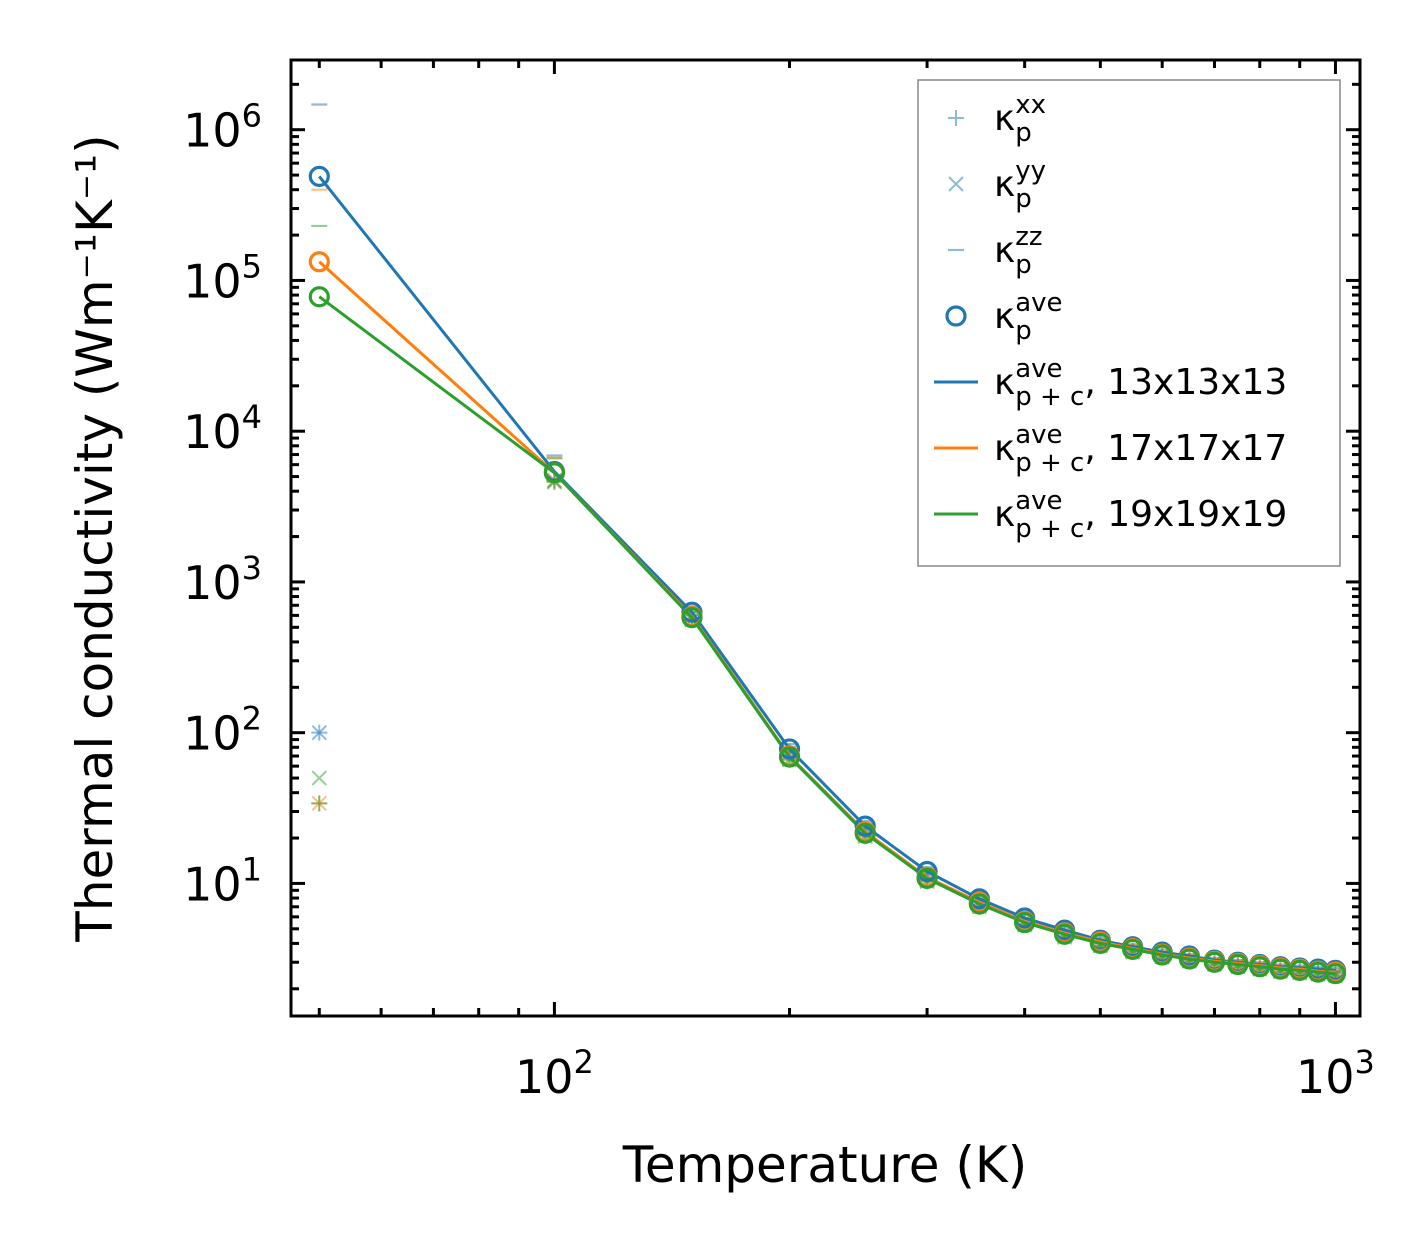 This screenshot has width=1422, height=1254. What do you see at coordinates (945, 1073) in the screenshot?
I see `x-tick-labels: 10² 10³` at bounding box center [945, 1073].